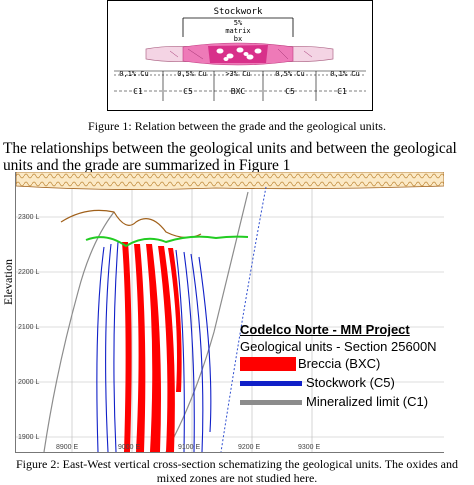 The height and width of the screenshot is (485, 474). I want to click on unit-label-1: C1, so click(138, 91).